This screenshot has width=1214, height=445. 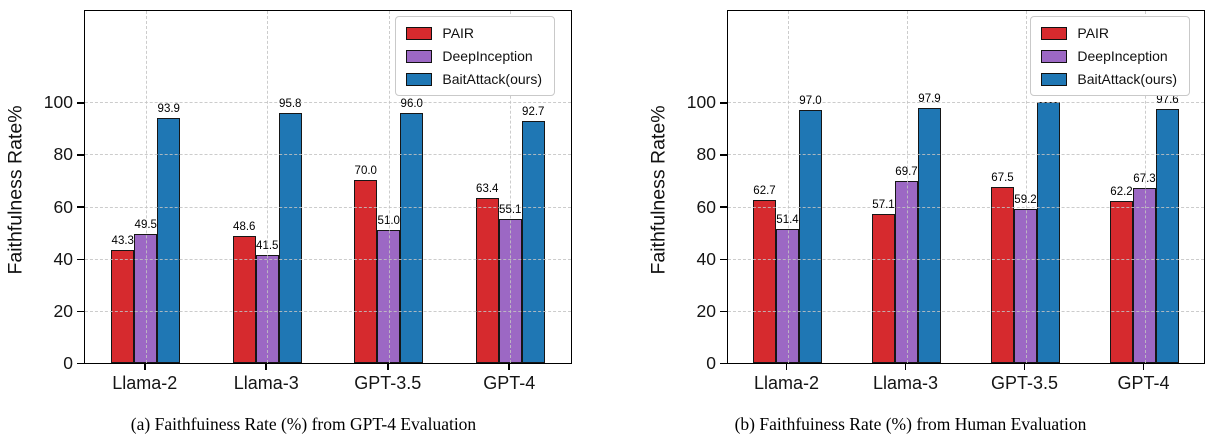 I want to click on x-axis-tick-label: GPT-3.5, so click(x=1024, y=383).